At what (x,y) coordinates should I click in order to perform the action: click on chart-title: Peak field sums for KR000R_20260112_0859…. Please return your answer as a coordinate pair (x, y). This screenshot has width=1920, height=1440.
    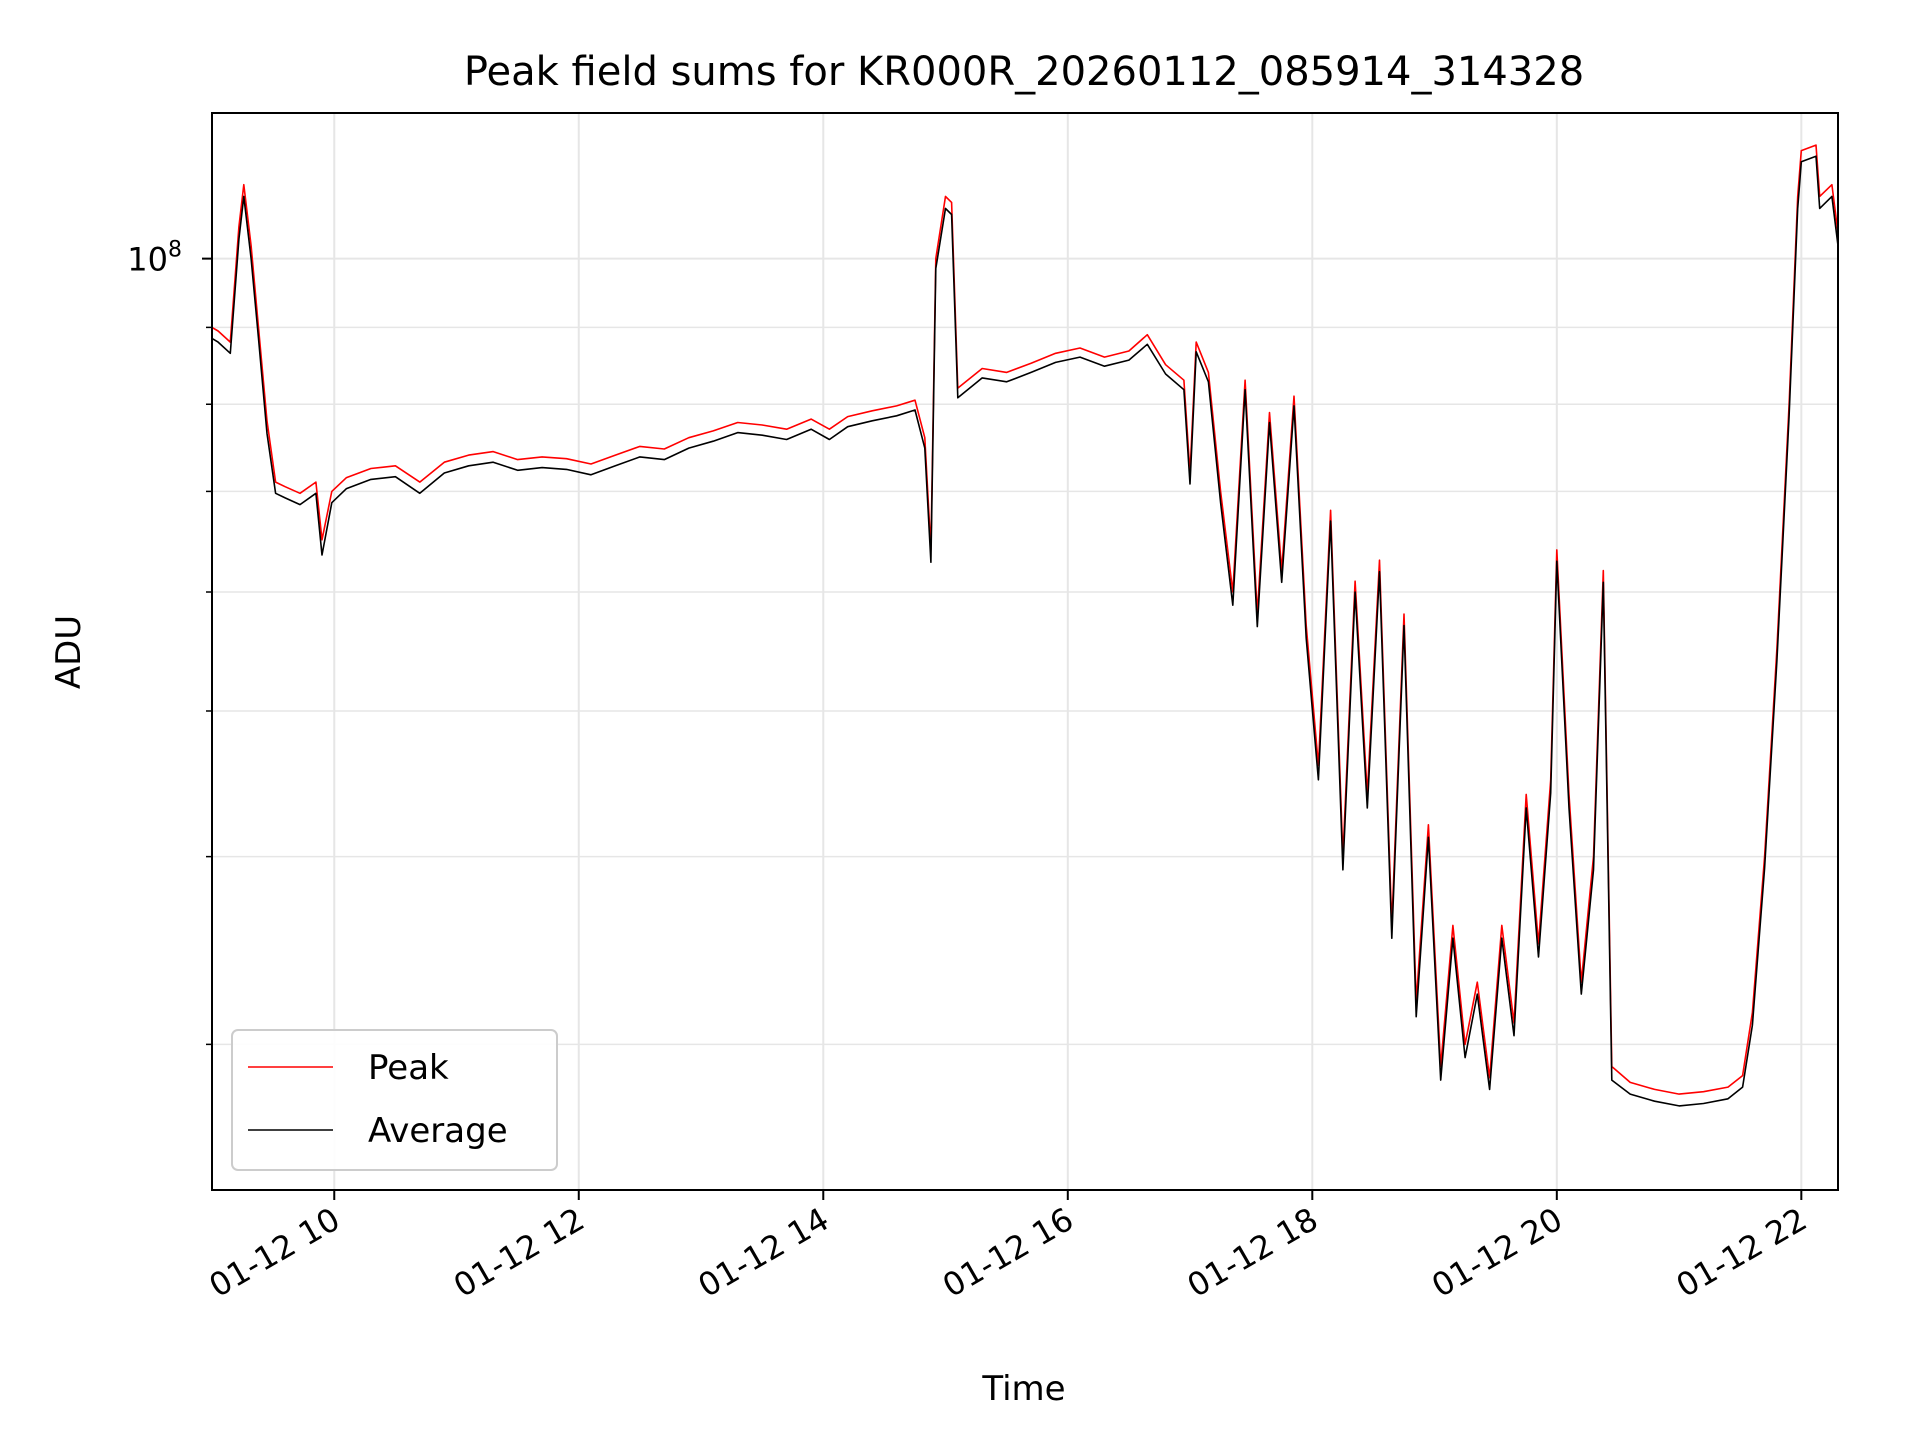
    Looking at the image, I should click on (1024, 72).